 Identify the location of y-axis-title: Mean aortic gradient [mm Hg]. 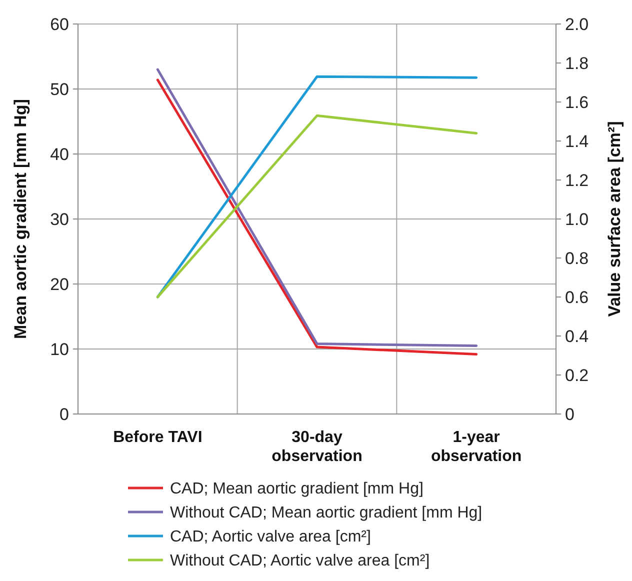
(20, 219).